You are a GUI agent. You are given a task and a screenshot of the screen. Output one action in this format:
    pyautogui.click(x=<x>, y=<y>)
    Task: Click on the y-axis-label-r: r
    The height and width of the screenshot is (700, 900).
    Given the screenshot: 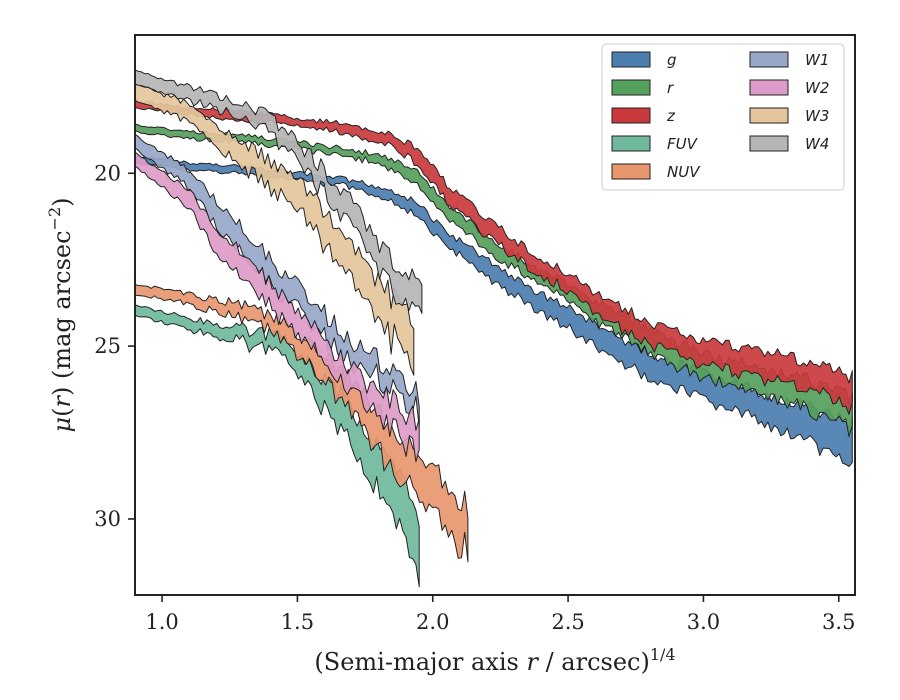 What is the action you would take?
    pyautogui.click(x=62, y=401)
    